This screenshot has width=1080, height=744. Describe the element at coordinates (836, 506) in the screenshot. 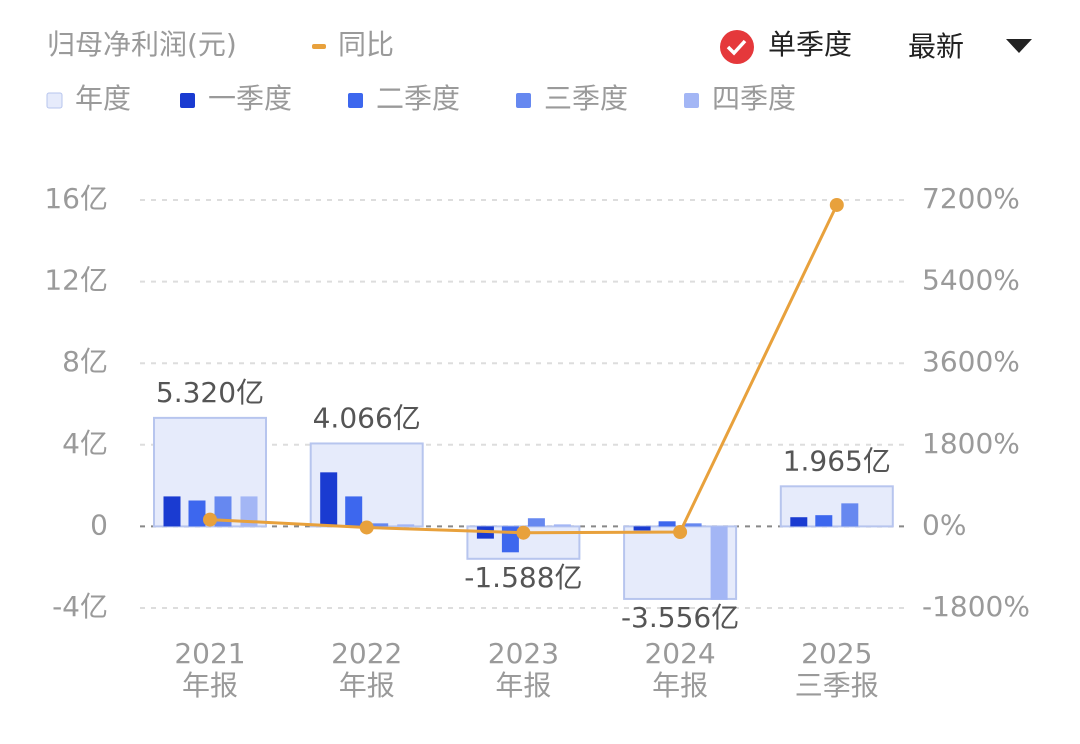

I see `annual-bar` at that location.